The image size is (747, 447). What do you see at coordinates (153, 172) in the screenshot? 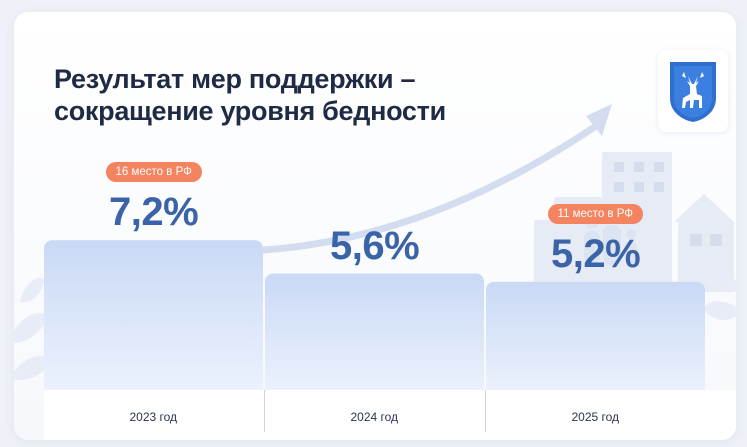
I see `rank-badge-2023-год: 16 место в РФ` at bounding box center [153, 172].